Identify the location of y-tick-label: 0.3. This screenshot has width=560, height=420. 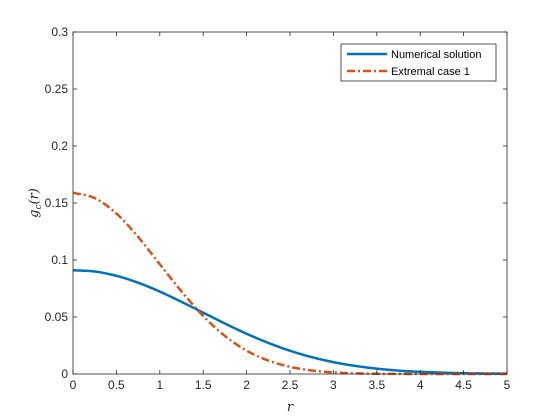
(59, 32).